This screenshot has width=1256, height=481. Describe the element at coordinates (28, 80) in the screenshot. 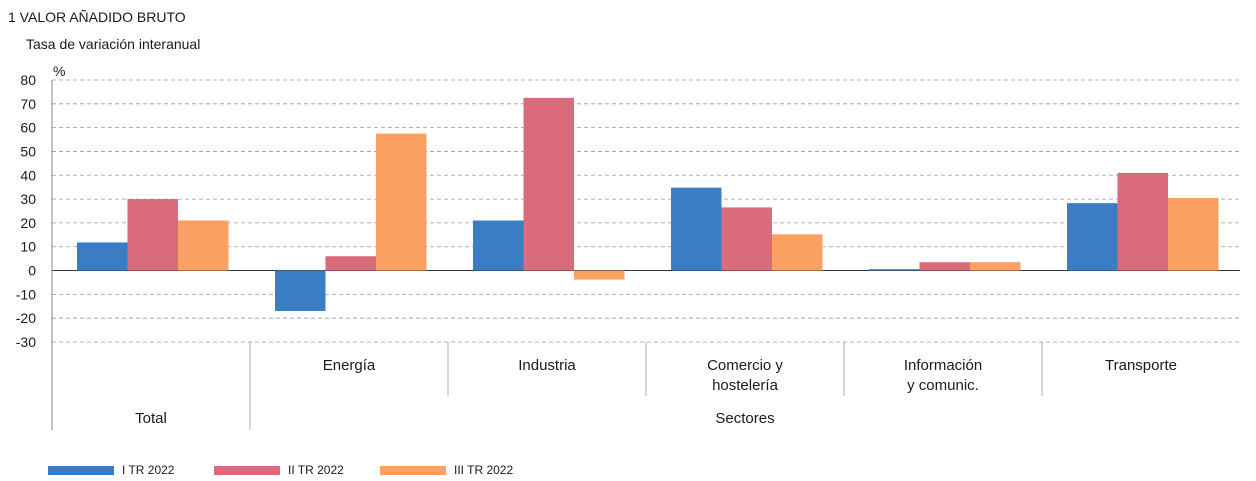

I see `y-tick-label: 80` at that location.